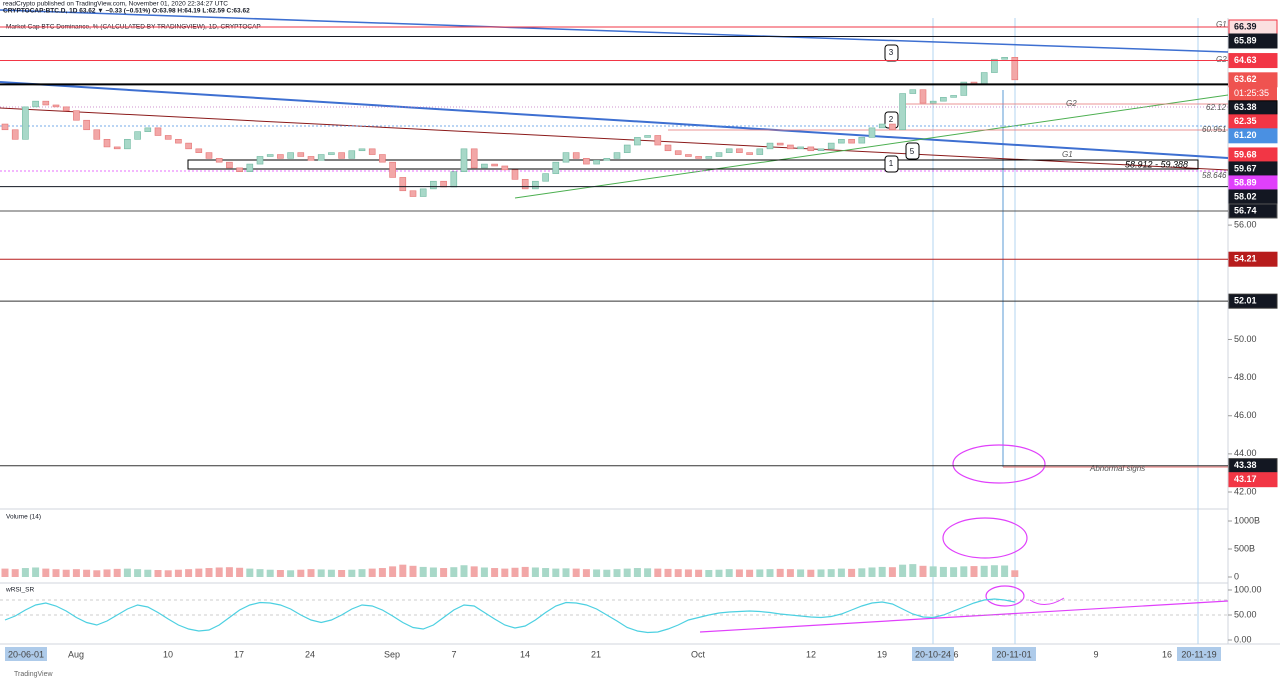  What do you see at coordinates (1245, 224) in the screenshot?
I see `axis-label: 56.00` at bounding box center [1245, 224].